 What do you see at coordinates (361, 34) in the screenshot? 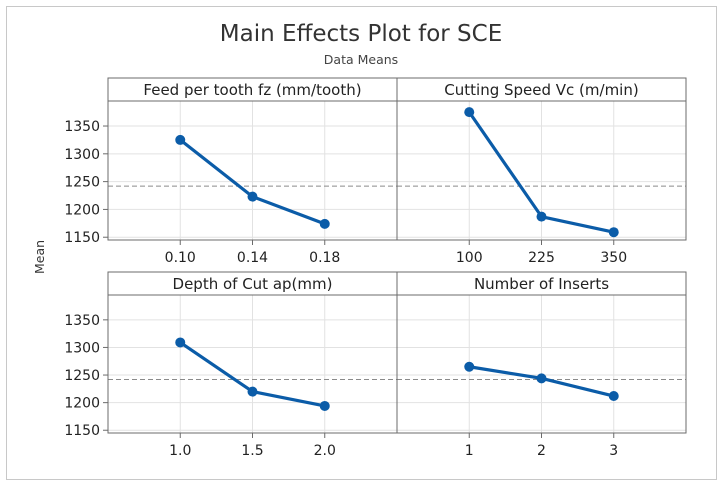
I see `chart-title: Main Effects Plot for SCE` at bounding box center [361, 34].